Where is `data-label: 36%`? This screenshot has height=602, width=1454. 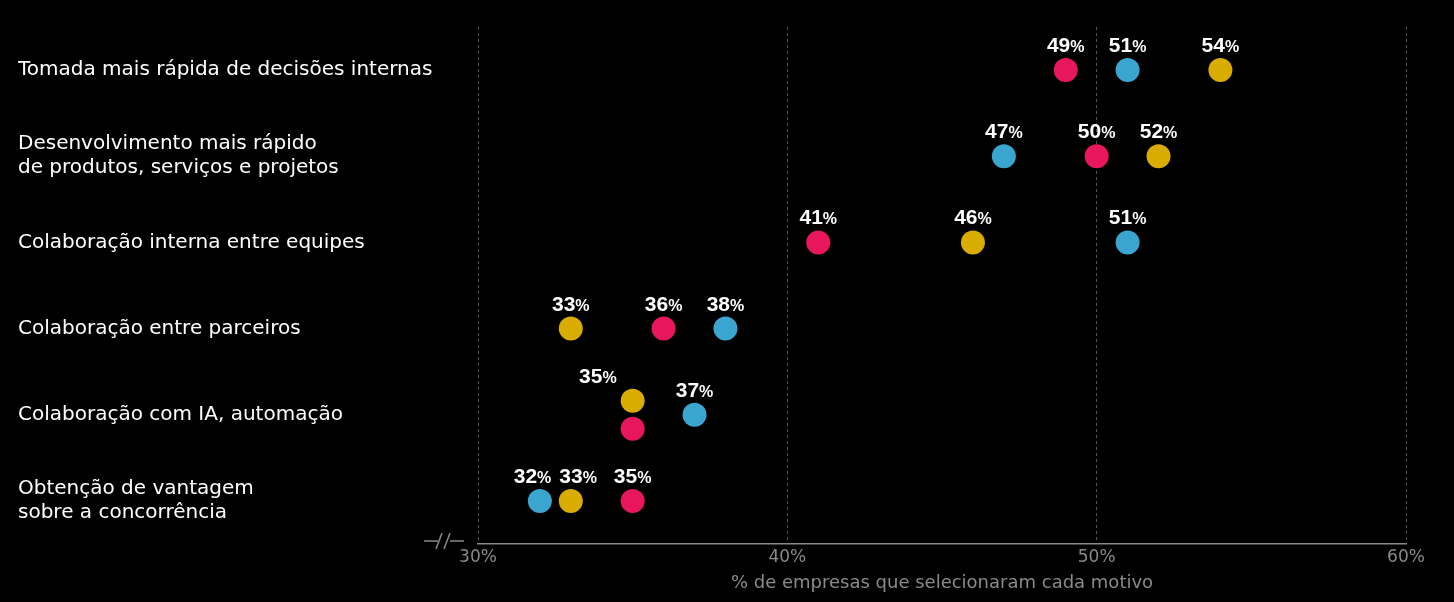 data-label: 36% is located at coordinates (663, 303).